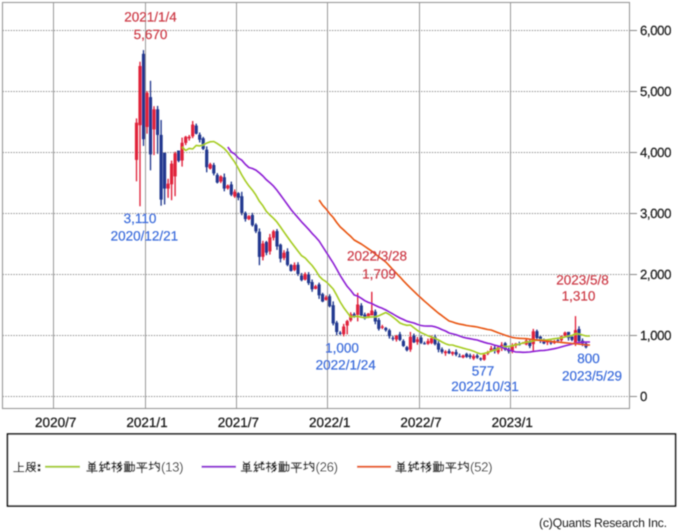 Image resolution: width=689 pixels, height=531 pixels. What do you see at coordinates (379, 274) in the screenshot?
I see `svg-text: 1,709` at bounding box center [379, 274].